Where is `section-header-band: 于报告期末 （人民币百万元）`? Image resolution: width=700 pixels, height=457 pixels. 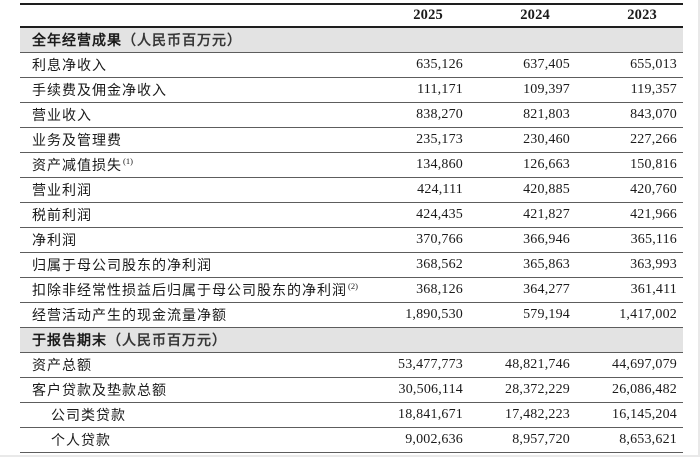 section-header-band: 于报告期末 （人民币百万元） is located at coordinates (351, 340).